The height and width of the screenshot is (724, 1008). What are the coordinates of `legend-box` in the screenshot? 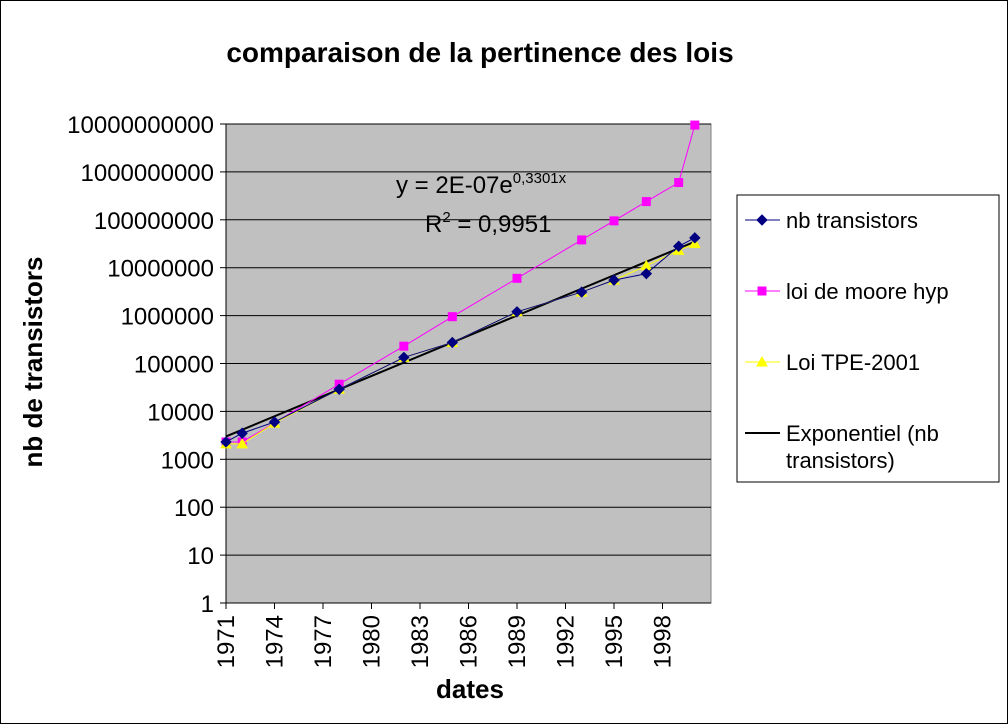 It's located at (868, 338).